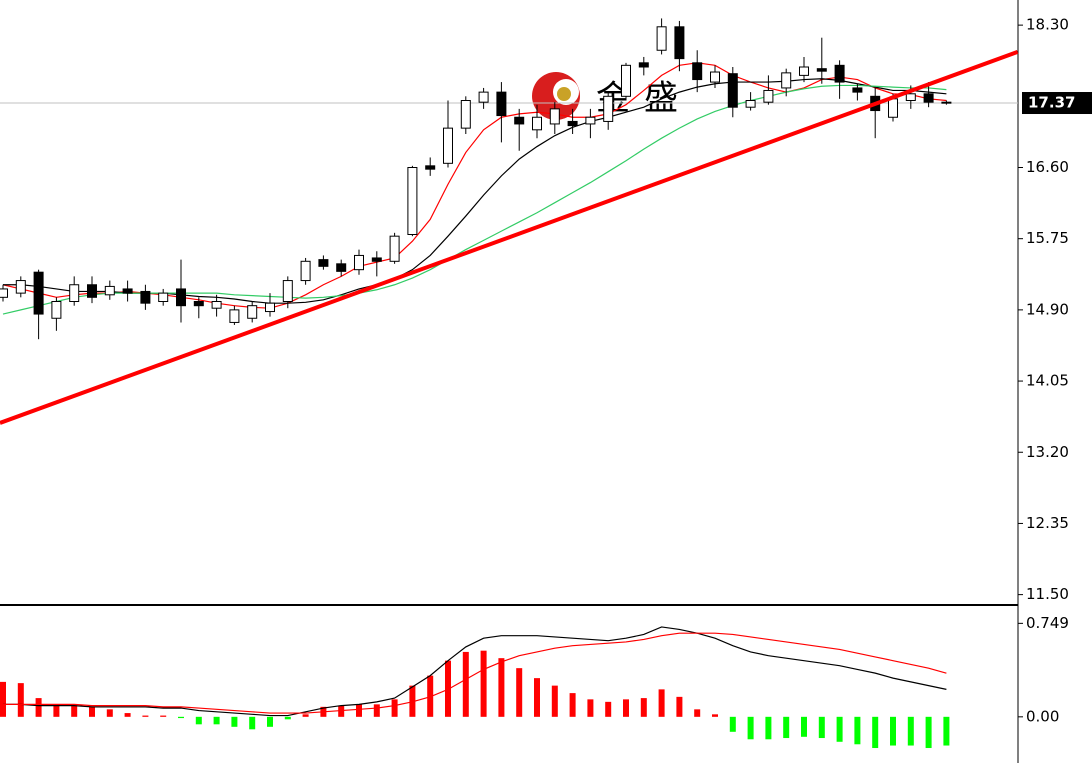  Describe the element at coordinates (1047, 594) in the screenshot. I see `y-tick-label: 11.50` at that location.